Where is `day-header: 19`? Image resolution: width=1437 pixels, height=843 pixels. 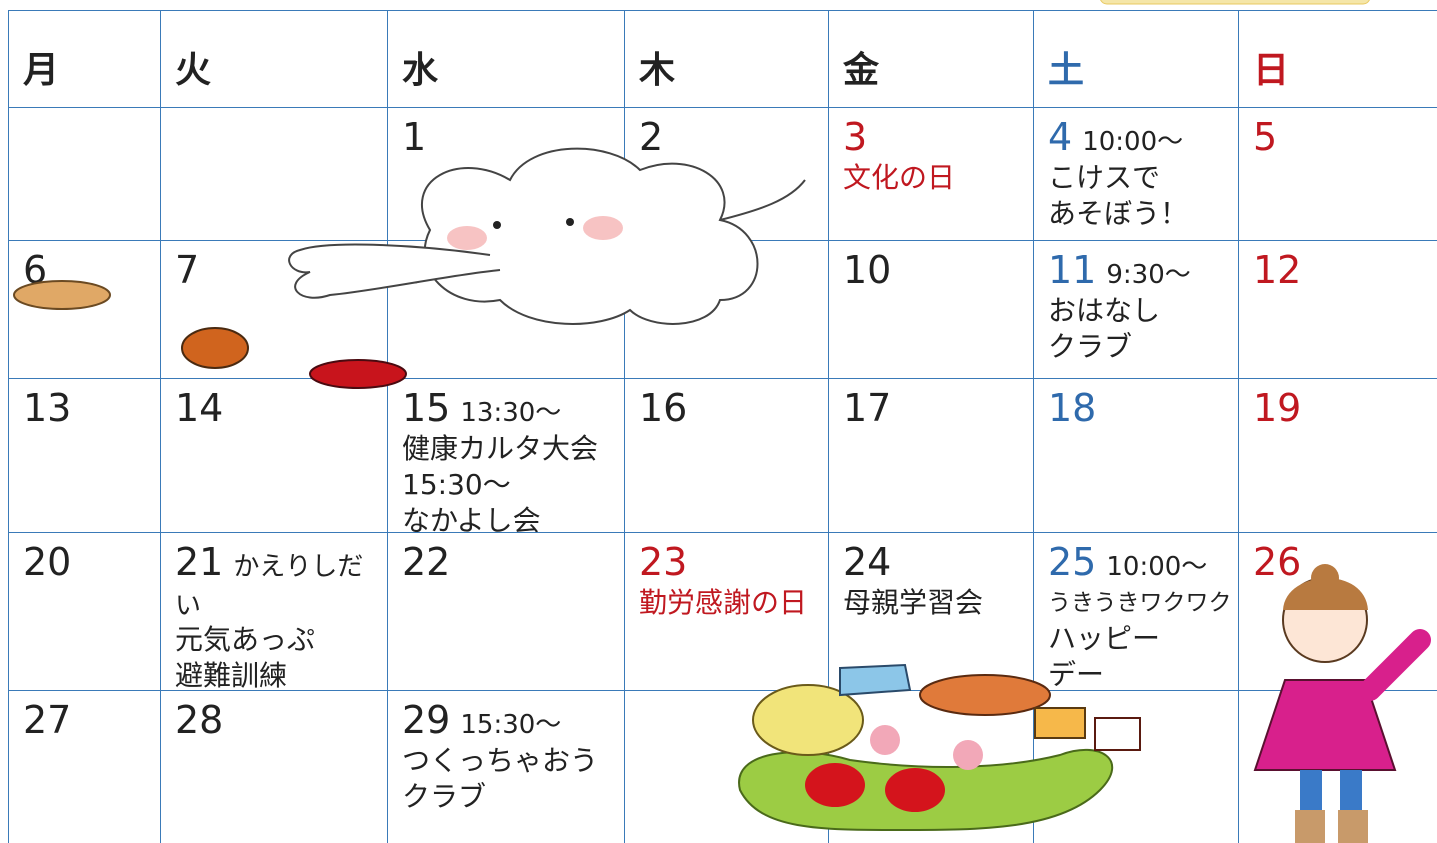
day-header: 19 is located at coordinates (1345, 408).